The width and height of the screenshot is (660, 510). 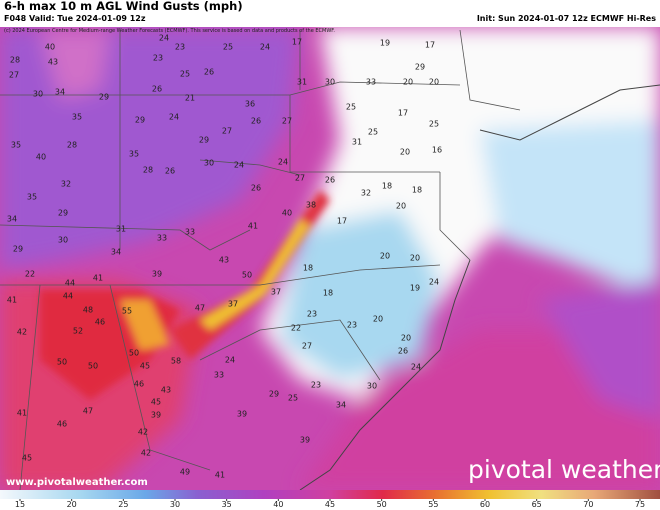 What do you see at coordinates (537, 504) in the screenshot?
I see `colorbar-label: 65` at bounding box center [537, 504].